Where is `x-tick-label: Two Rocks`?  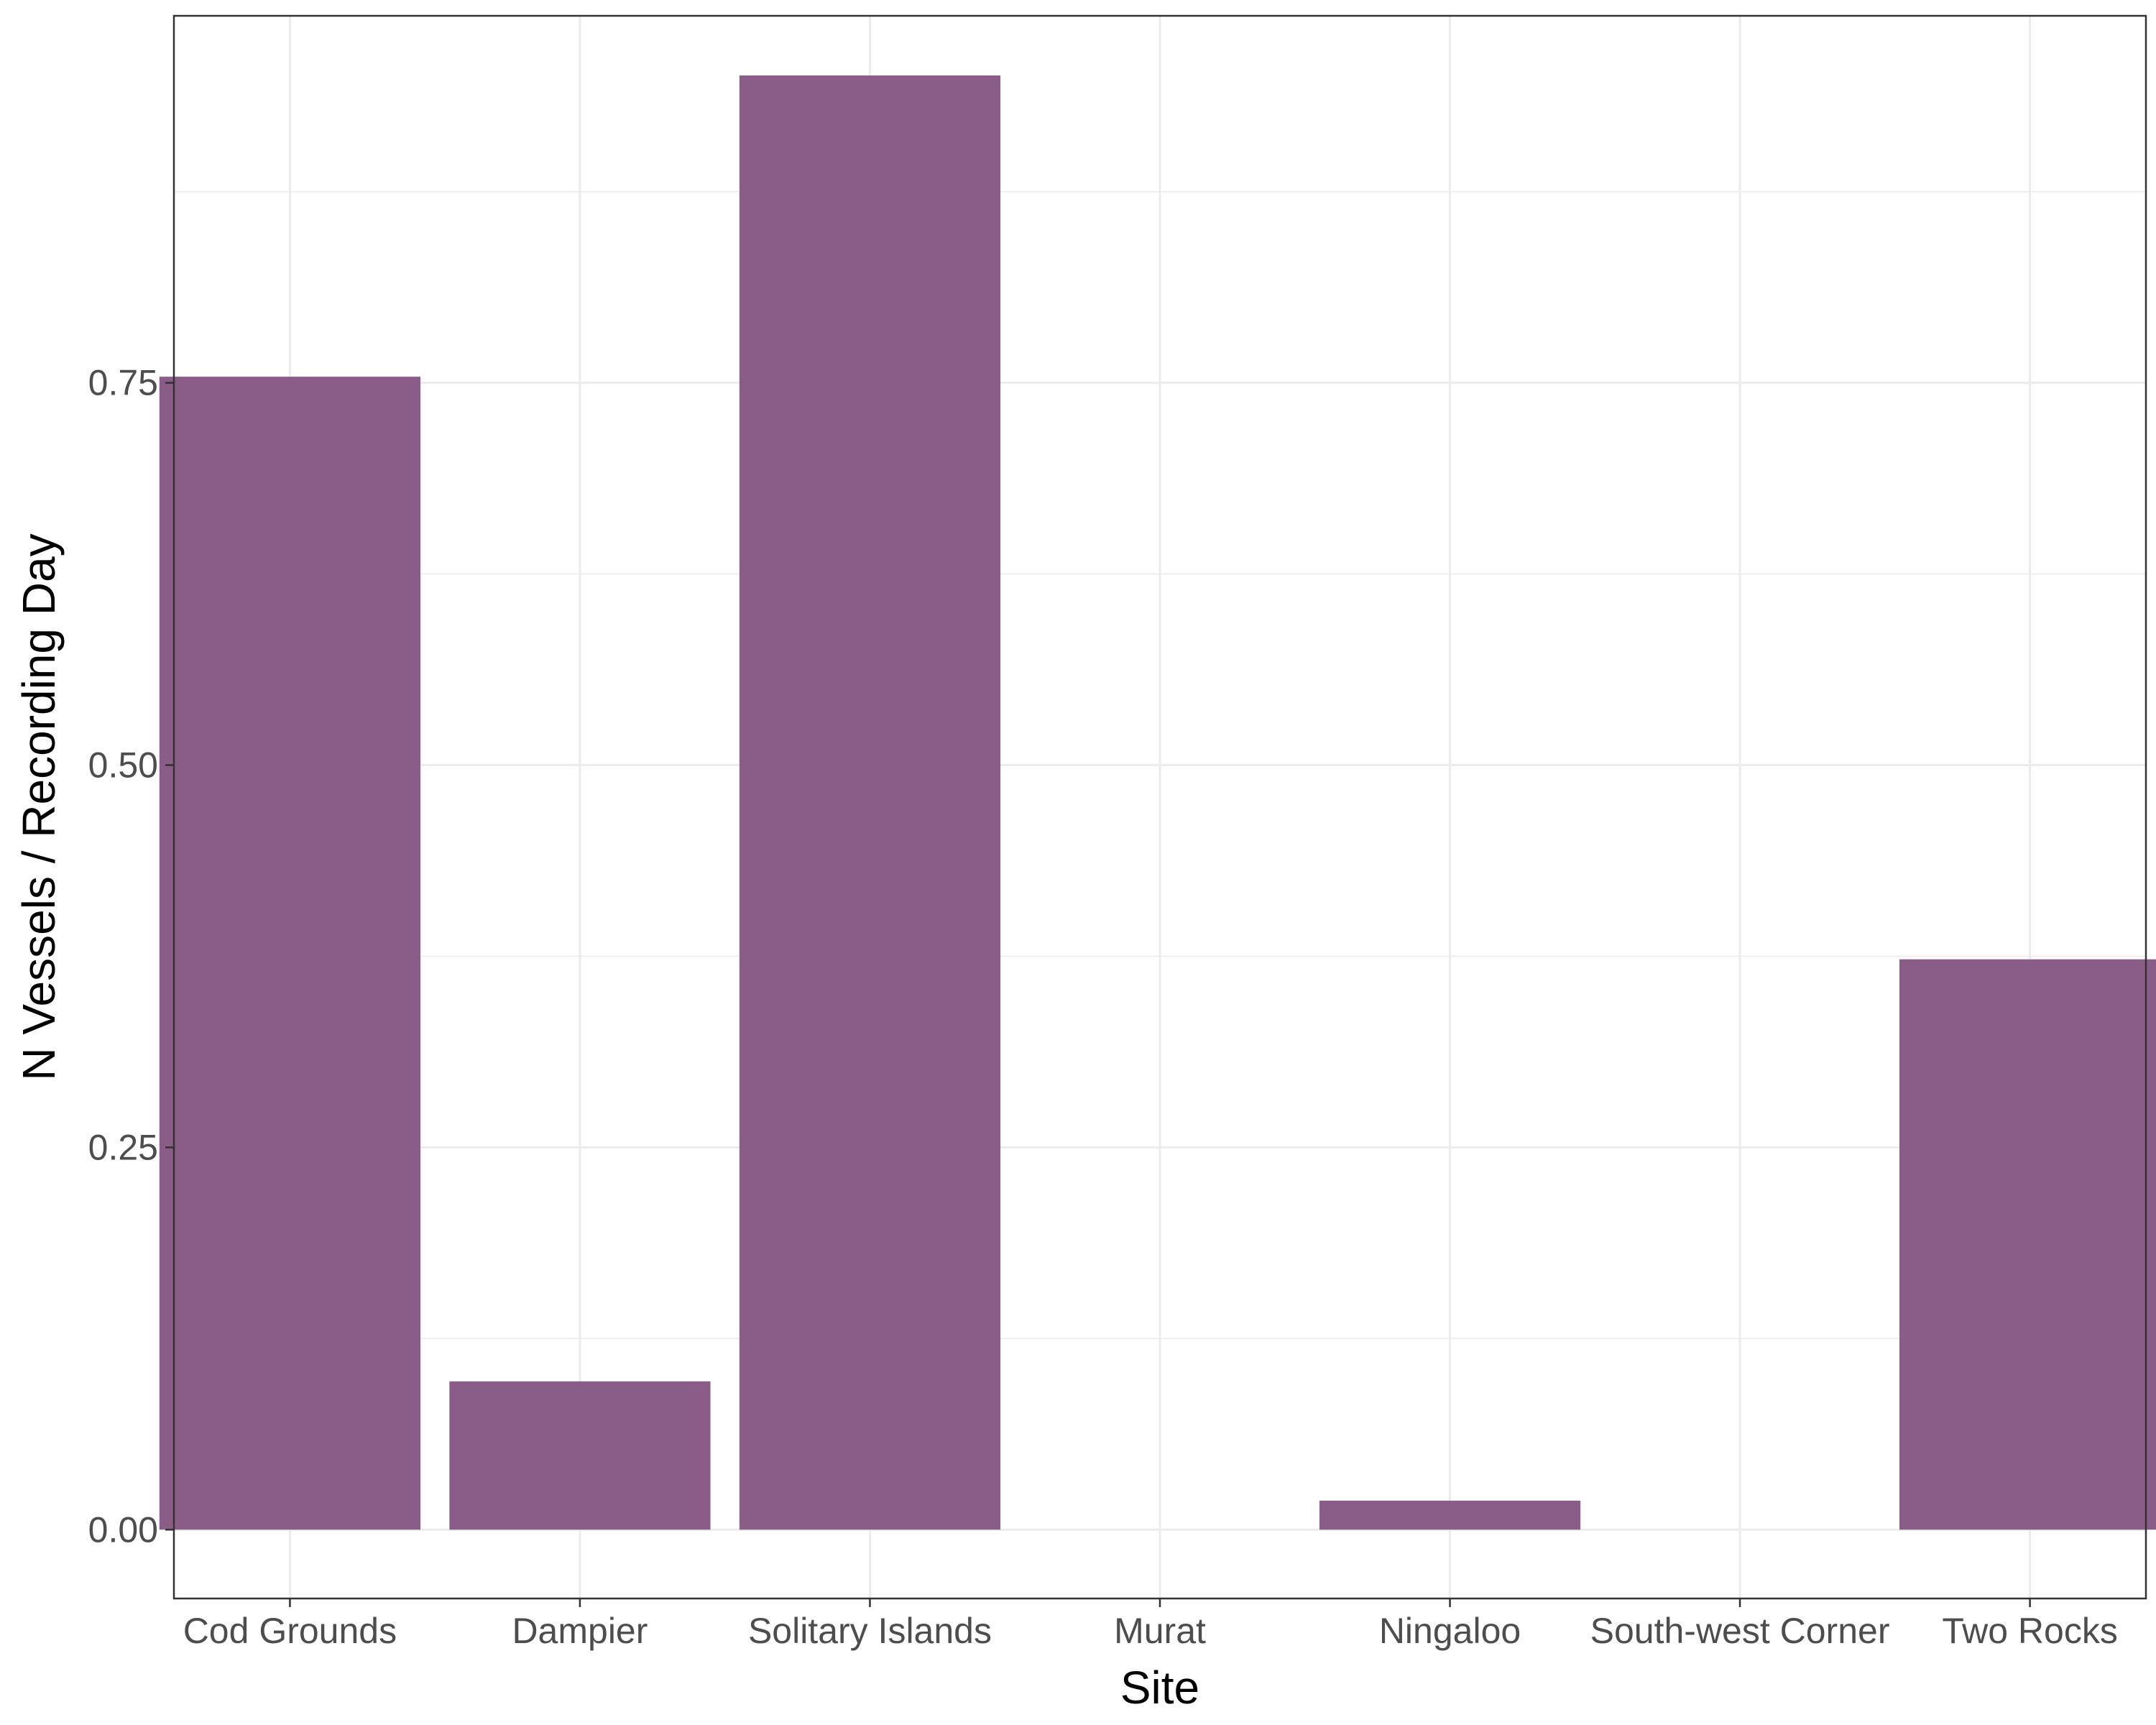
x-tick-label: Two Rocks is located at coordinates (2030, 1631).